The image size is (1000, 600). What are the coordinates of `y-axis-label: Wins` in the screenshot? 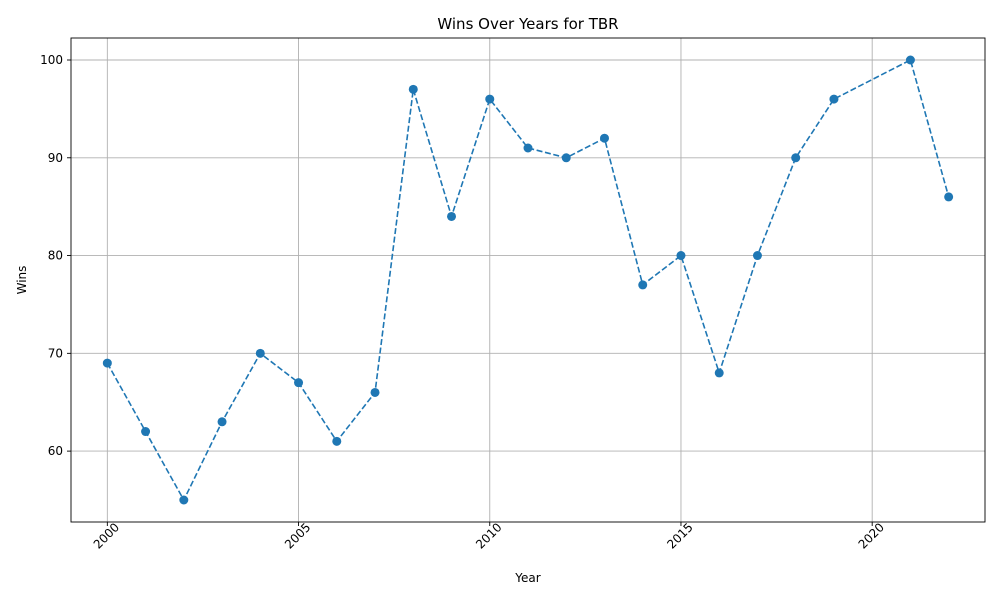 It's located at (22, 280).